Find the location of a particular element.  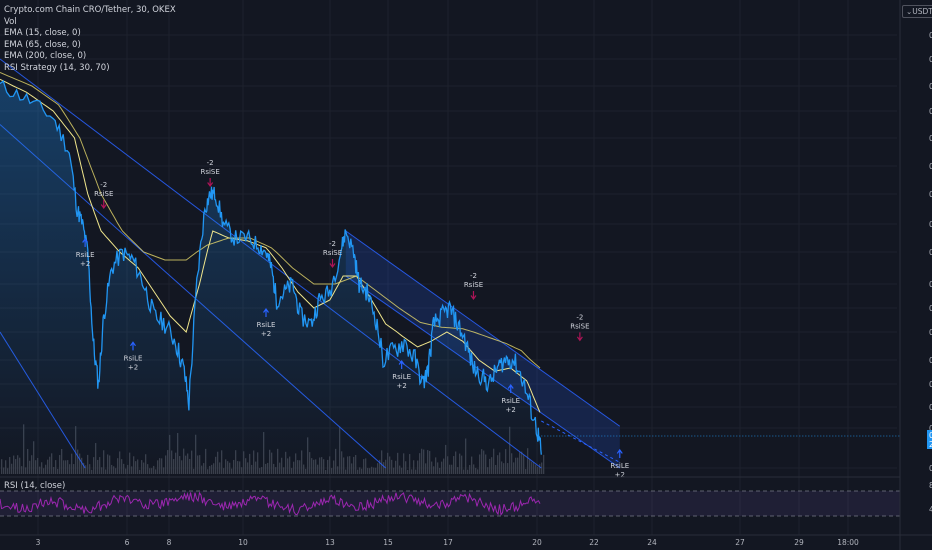

time-tick-label: 20 is located at coordinates (537, 542).